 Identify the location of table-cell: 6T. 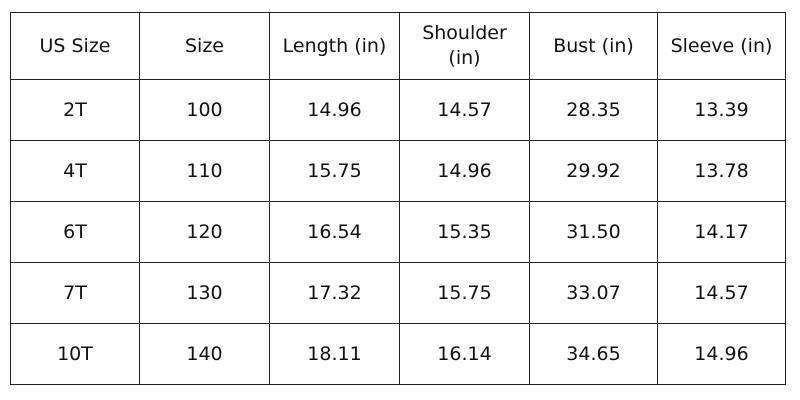
(75, 232).